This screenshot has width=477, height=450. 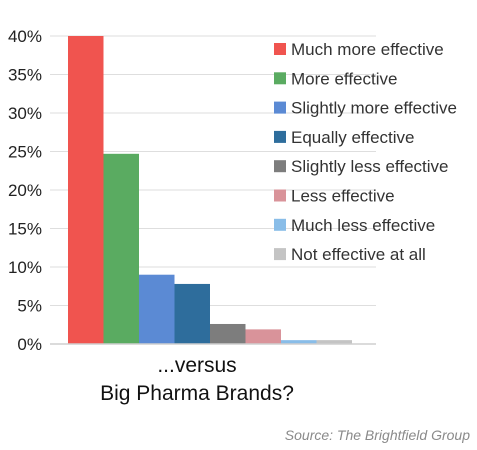 What do you see at coordinates (25, 113) in the screenshot?
I see `y-tick-label: 30%` at bounding box center [25, 113].